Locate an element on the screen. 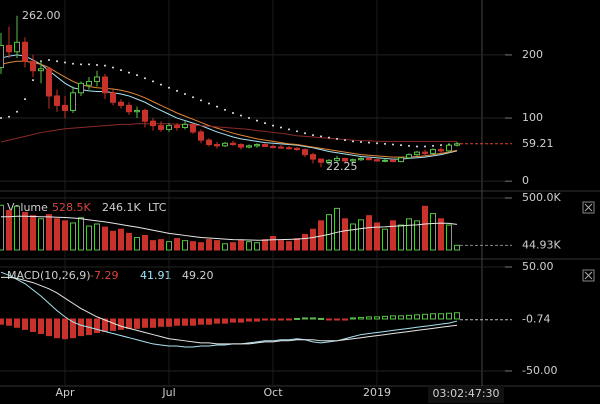  price-annotation: 22.25 is located at coordinates (342, 166).